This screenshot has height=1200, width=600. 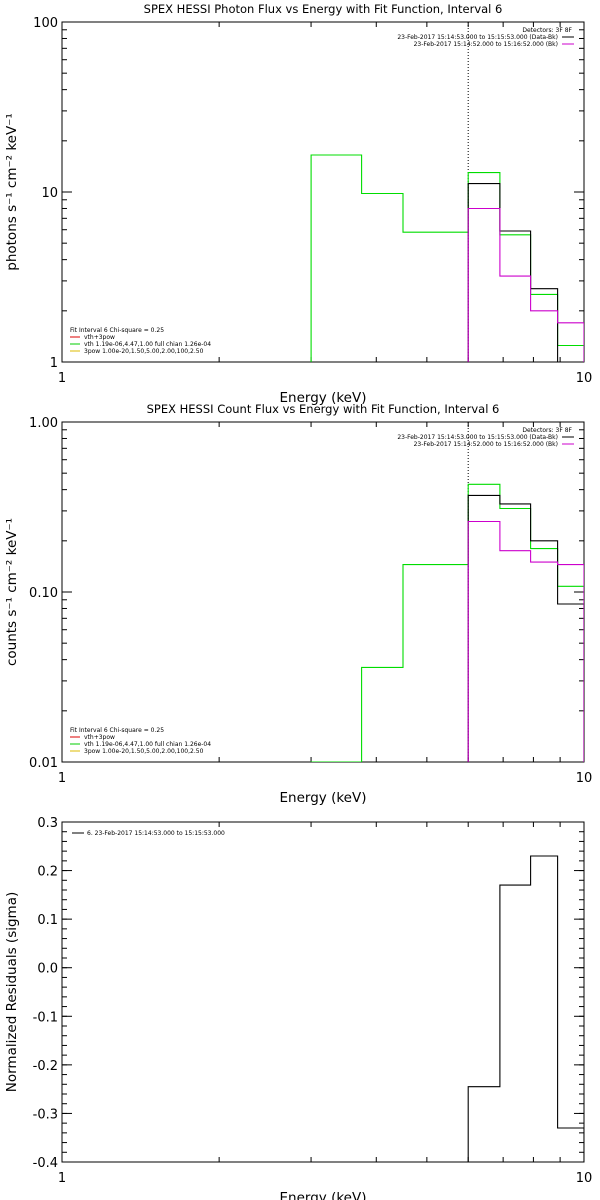 What do you see at coordinates (47, 872) in the screenshot?
I see `y-tick-label: 0.2` at bounding box center [47, 872].